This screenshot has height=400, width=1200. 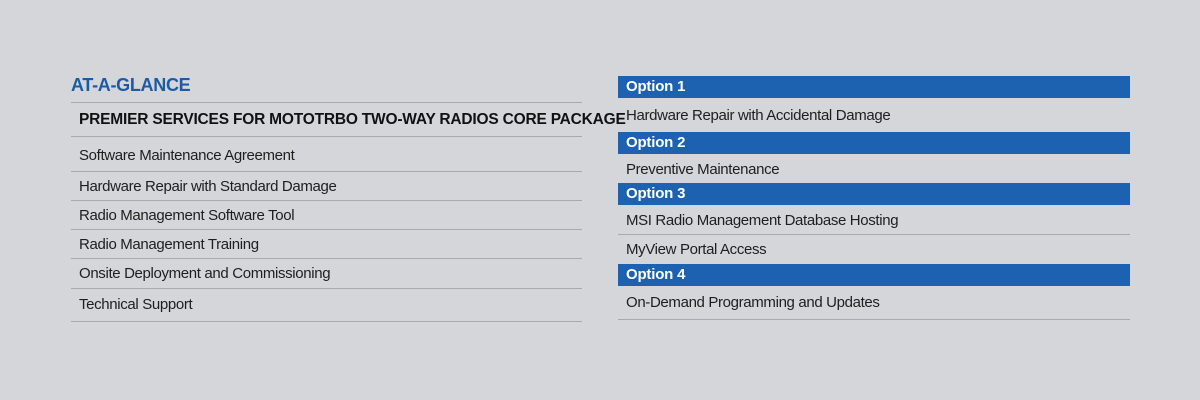 I want to click on option-4-header: Option 4, so click(x=874, y=275).